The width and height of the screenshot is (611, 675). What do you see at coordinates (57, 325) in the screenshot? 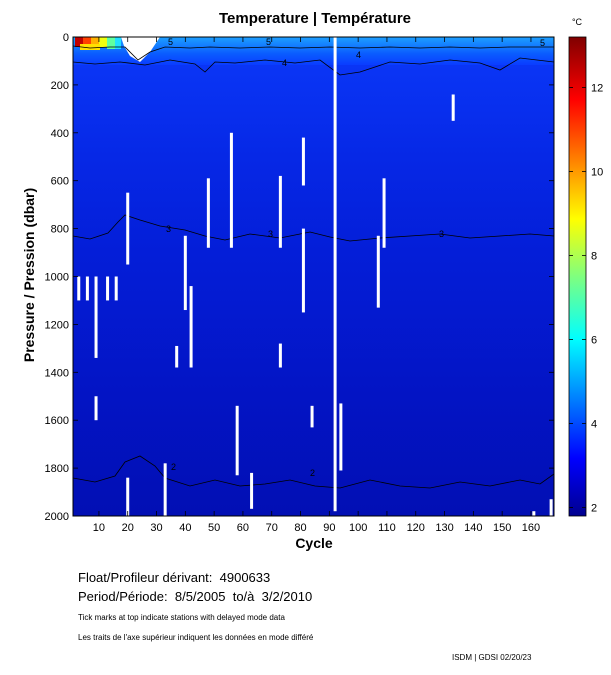
I see `y-tick-label: 1200` at bounding box center [57, 325].